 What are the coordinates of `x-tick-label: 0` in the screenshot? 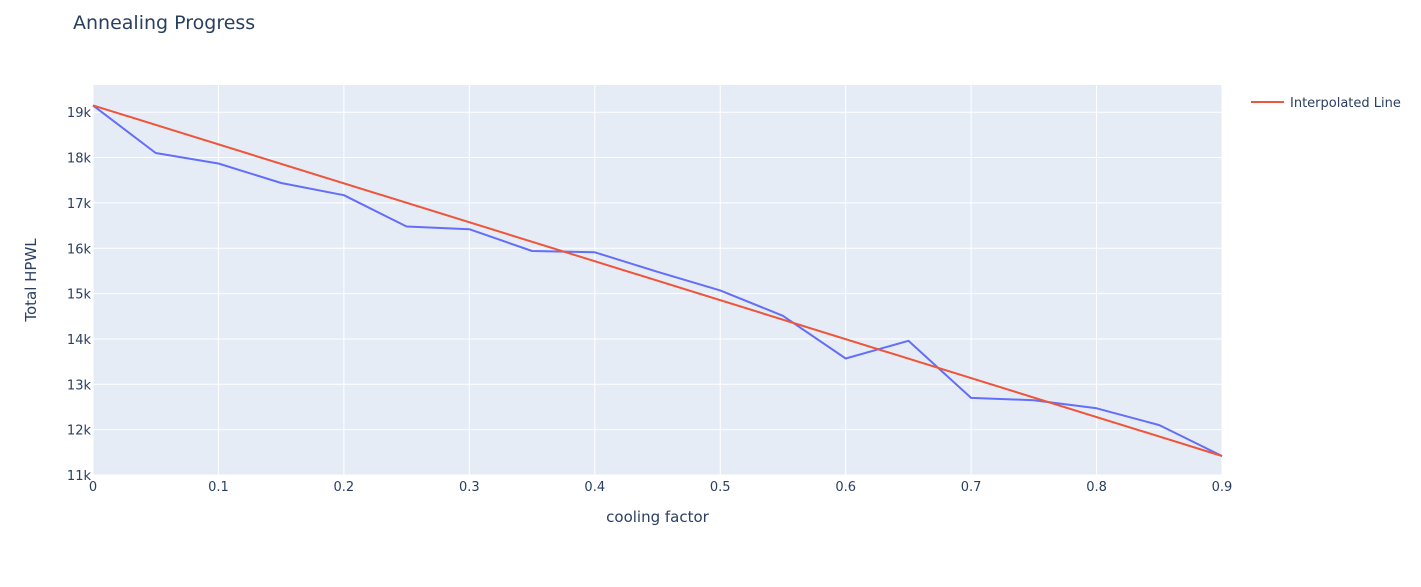 It's located at (93, 487).